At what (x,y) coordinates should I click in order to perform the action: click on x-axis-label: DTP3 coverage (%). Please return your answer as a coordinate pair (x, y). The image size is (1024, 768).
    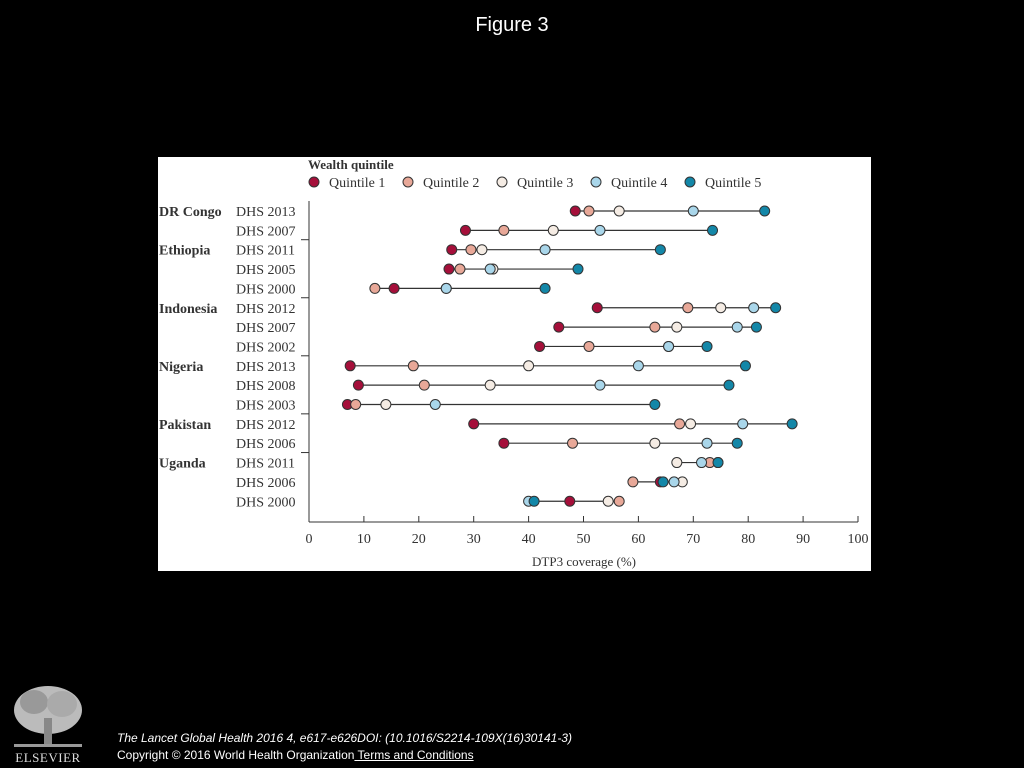
    Looking at the image, I should click on (584, 561).